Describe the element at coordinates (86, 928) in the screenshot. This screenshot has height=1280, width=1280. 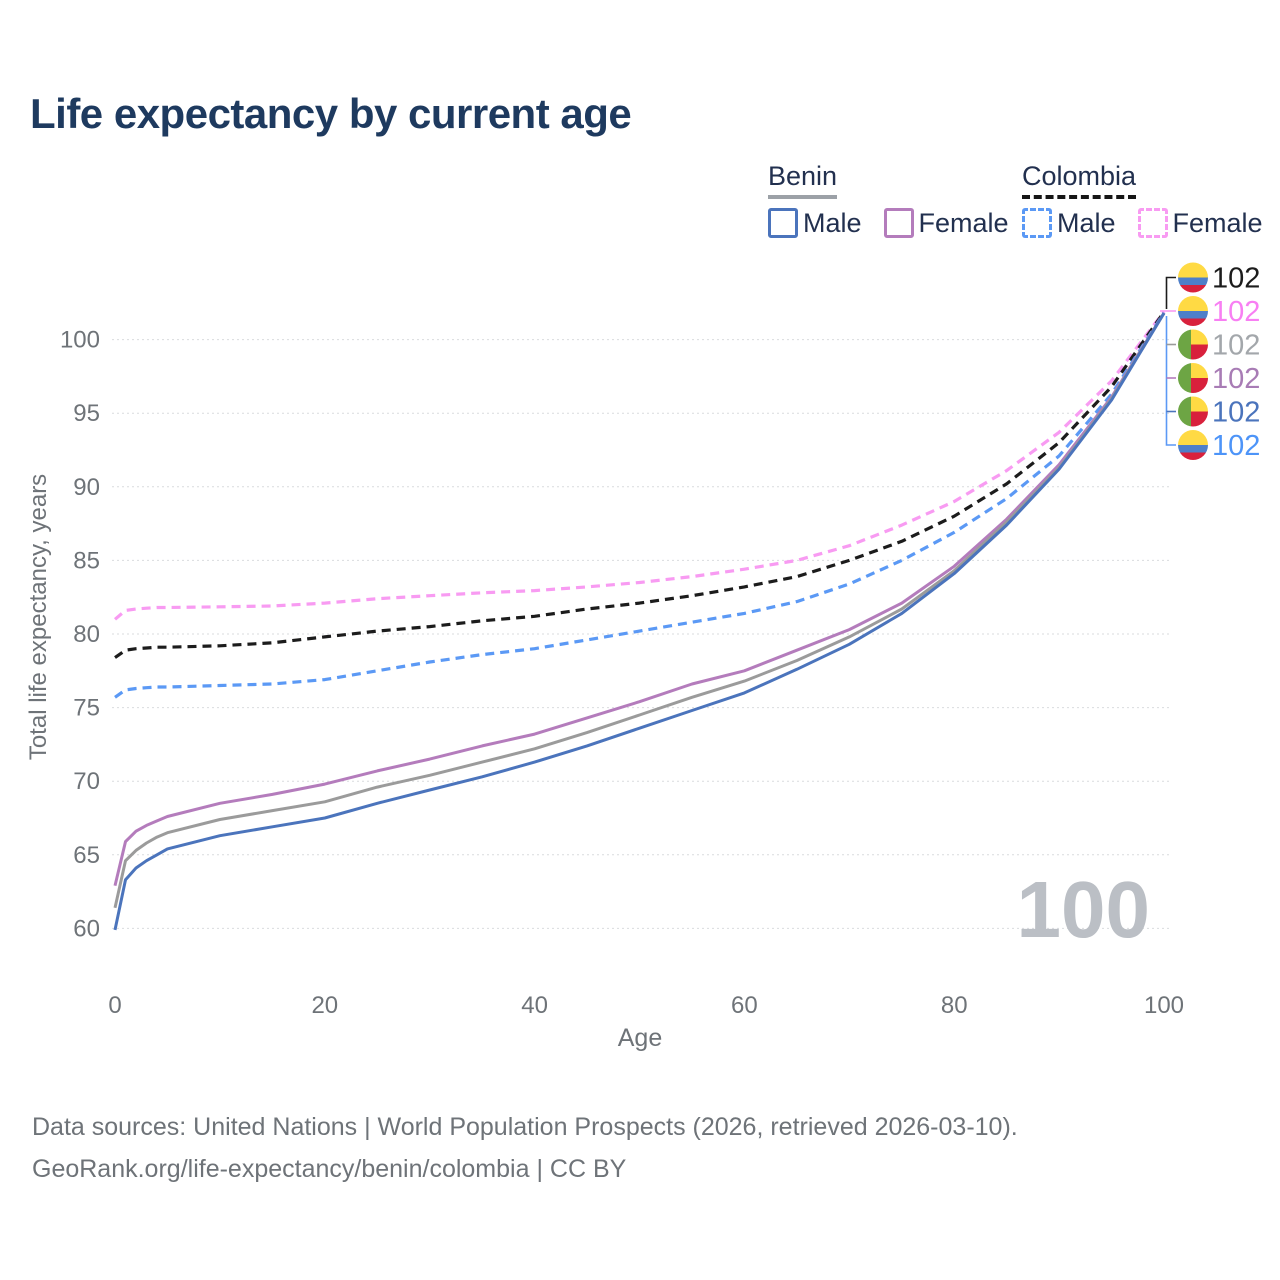
I see `y-tick-label: 60` at that location.